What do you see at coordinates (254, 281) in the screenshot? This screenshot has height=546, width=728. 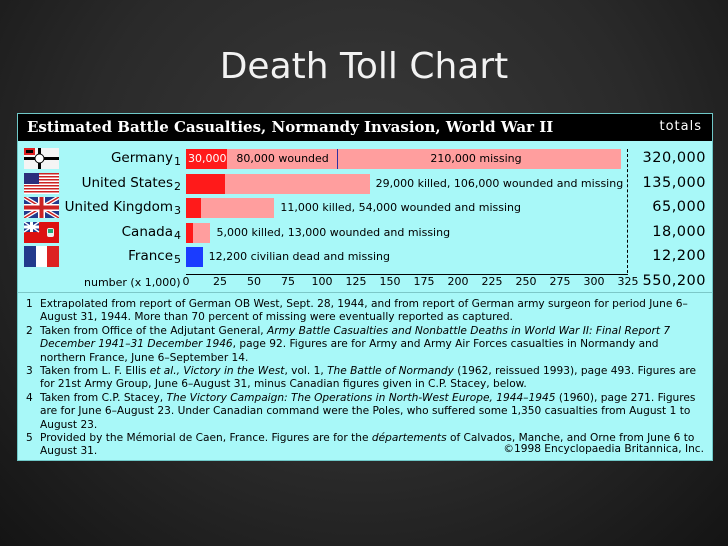 I see `x-tick-label: 50` at bounding box center [254, 281].